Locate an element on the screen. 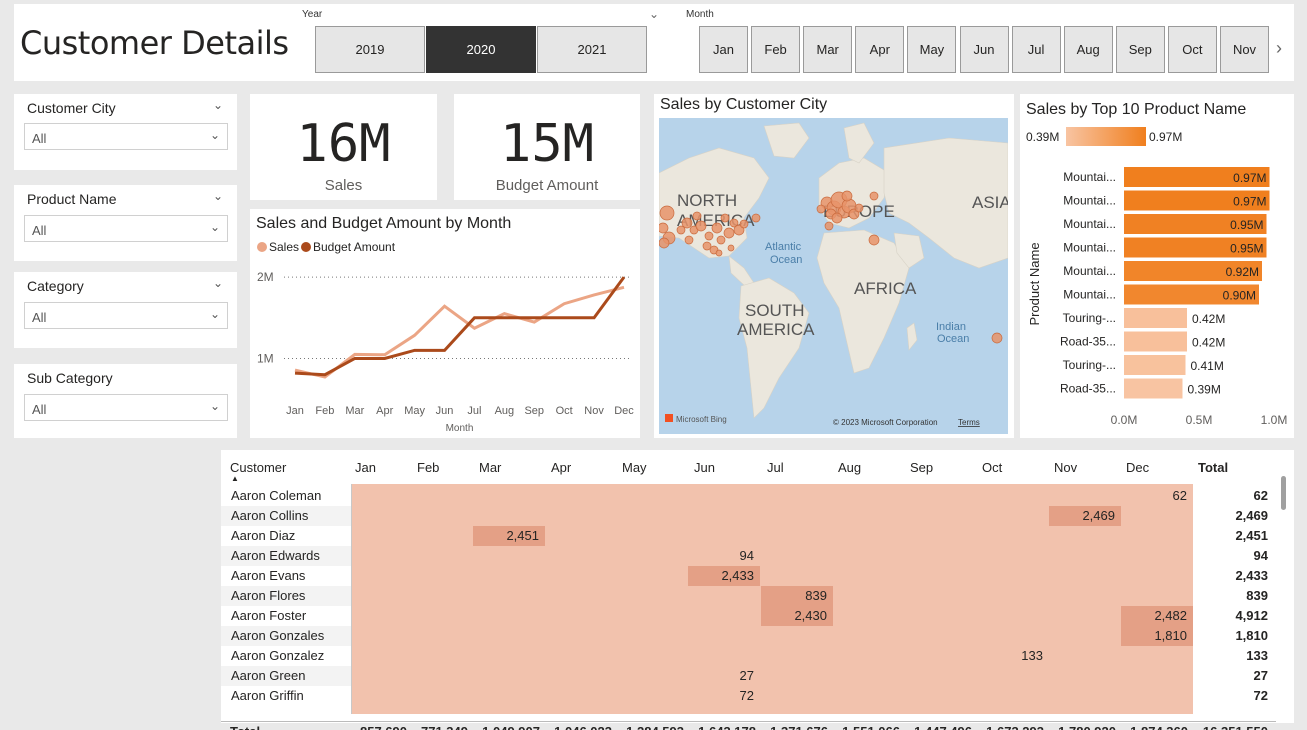  column-total: 771,349 is located at coordinates (428, 727).